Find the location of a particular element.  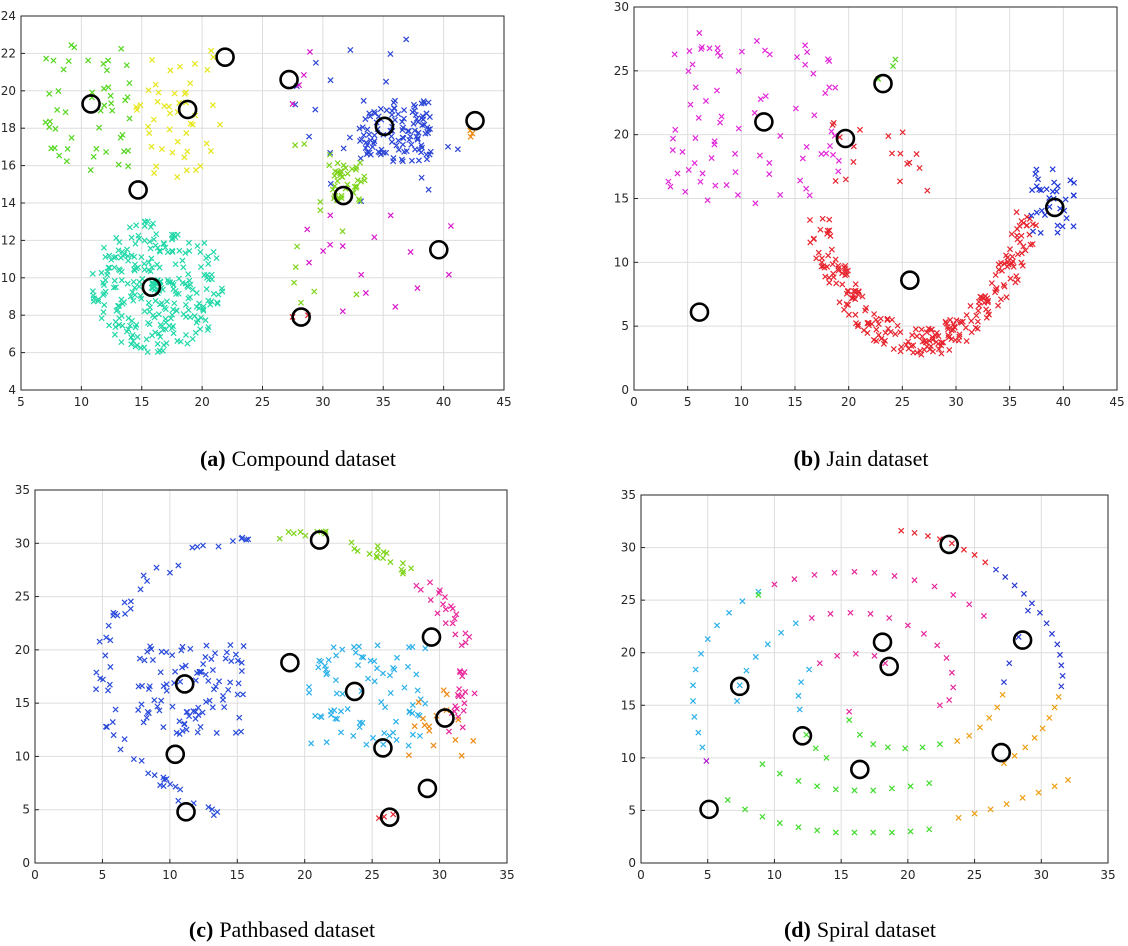

x-tick-label: 45 is located at coordinates (503, 402).